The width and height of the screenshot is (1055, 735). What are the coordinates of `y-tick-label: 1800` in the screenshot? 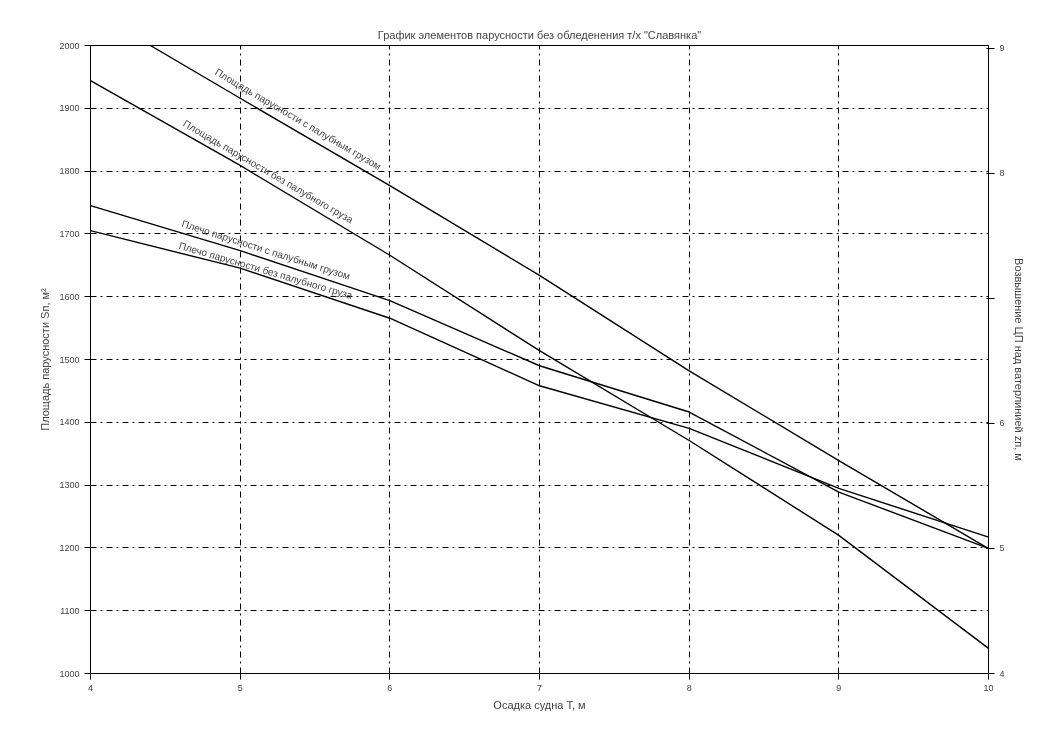 It's located at (69, 171).